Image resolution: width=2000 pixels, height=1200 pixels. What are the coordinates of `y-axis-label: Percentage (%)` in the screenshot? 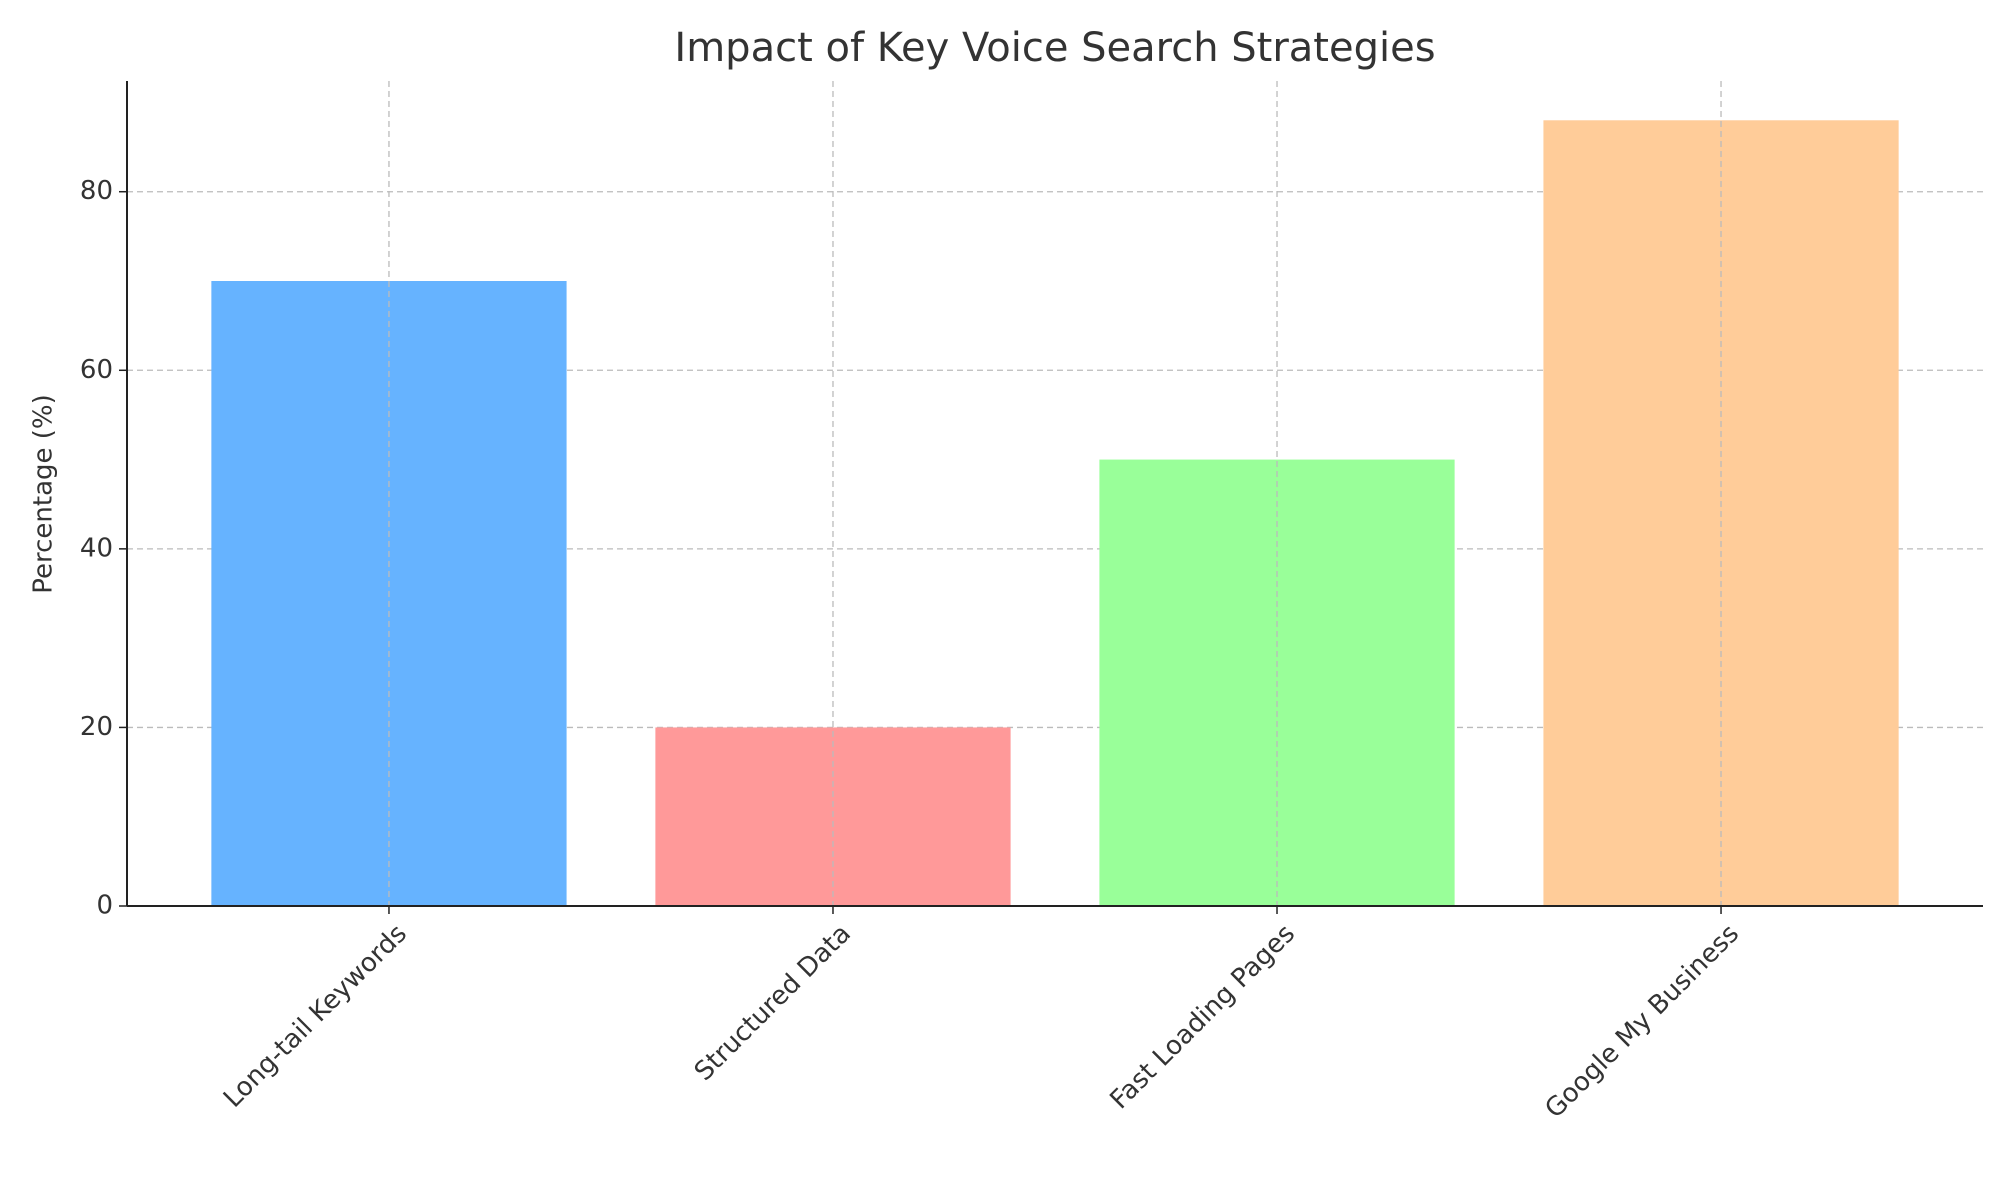 It's located at (44, 494).